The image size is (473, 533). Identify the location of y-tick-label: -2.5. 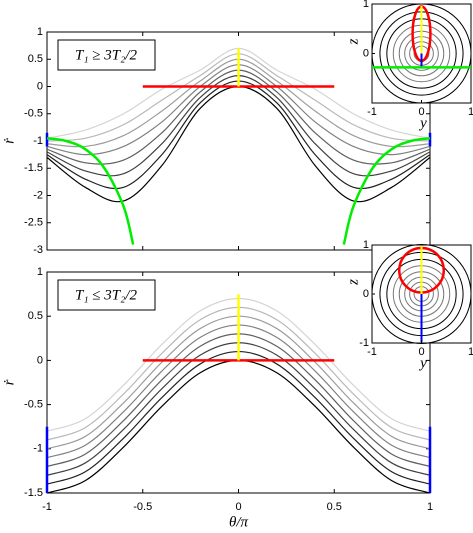
(33, 223).